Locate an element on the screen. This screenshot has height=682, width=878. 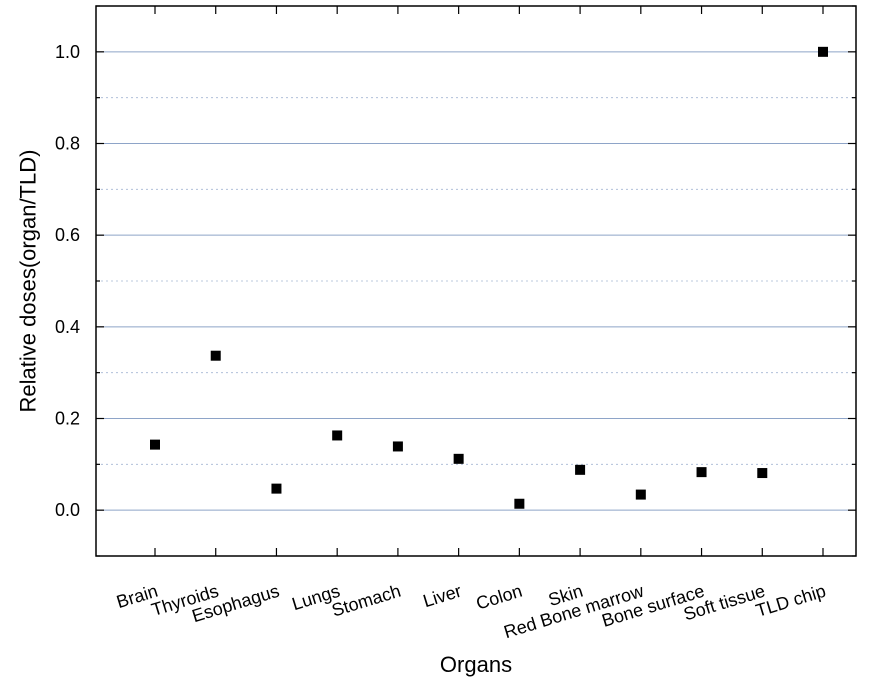
x-tick-label: Colon is located at coordinates (499, 597).